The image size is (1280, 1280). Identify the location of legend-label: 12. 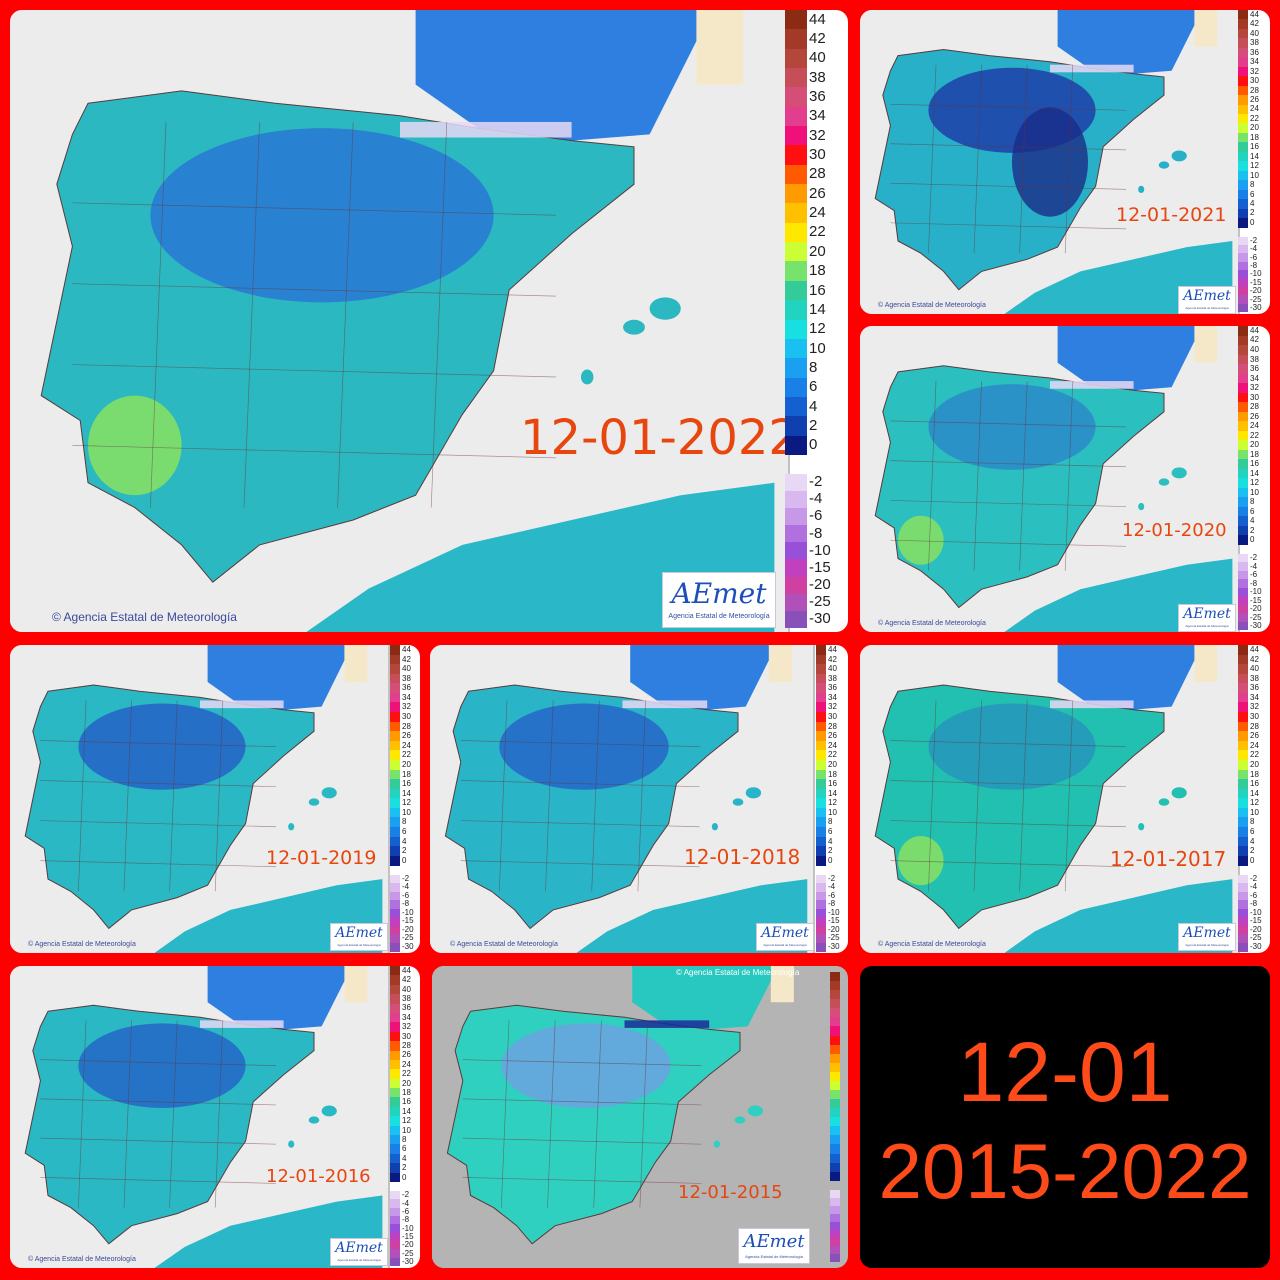
(832, 803).